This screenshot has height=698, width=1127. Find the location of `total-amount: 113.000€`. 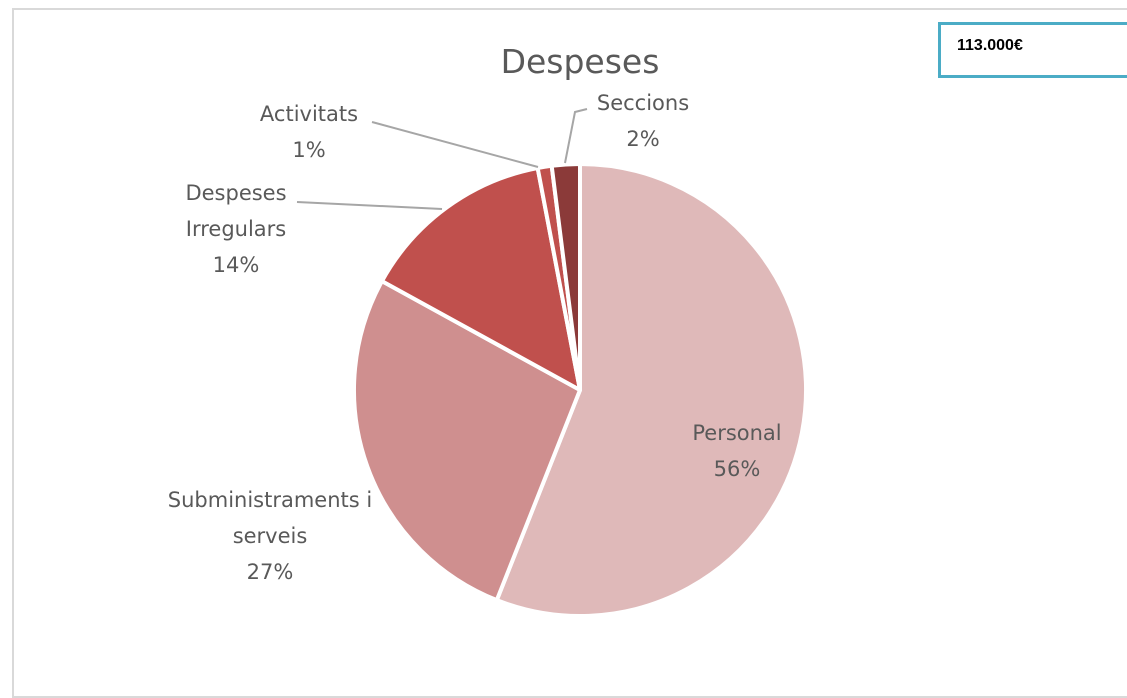

total-amount: 113.000€ is located at coordinates (990, 45).